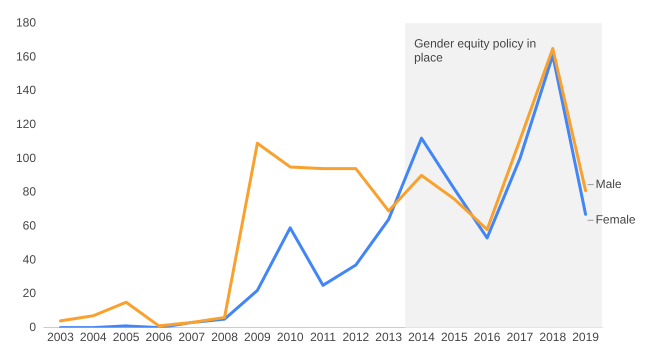  What do you see at coordinates (26, 56) in the screenshot?
I see `y-tick-label: 160` at bounding box center [26, 56].